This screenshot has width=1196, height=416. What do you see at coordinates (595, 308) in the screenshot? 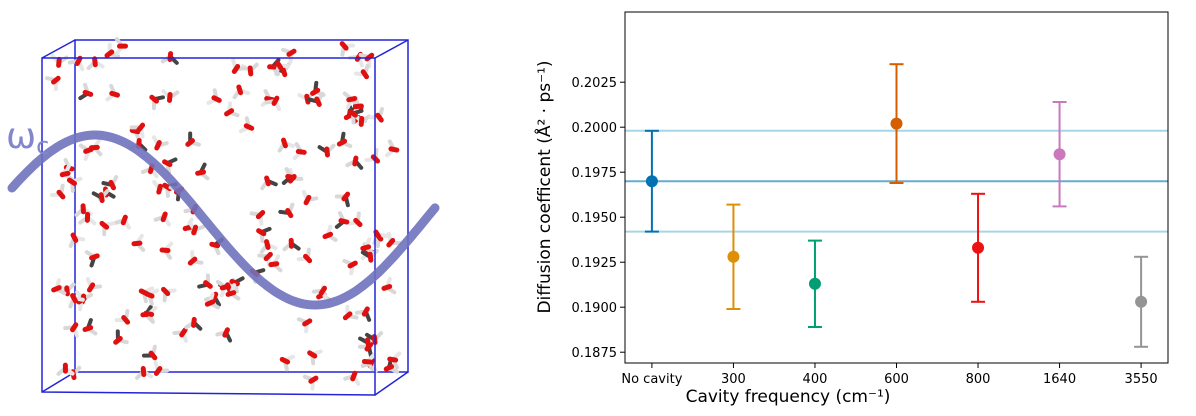
I see `y-tick-label: 0.1900` at bounding box center [595, 308].